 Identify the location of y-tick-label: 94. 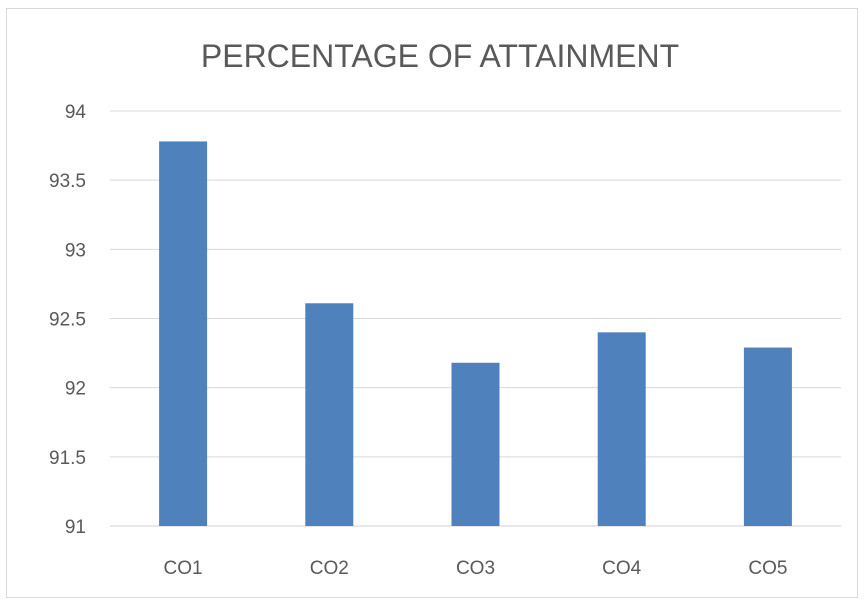
(76, 112).